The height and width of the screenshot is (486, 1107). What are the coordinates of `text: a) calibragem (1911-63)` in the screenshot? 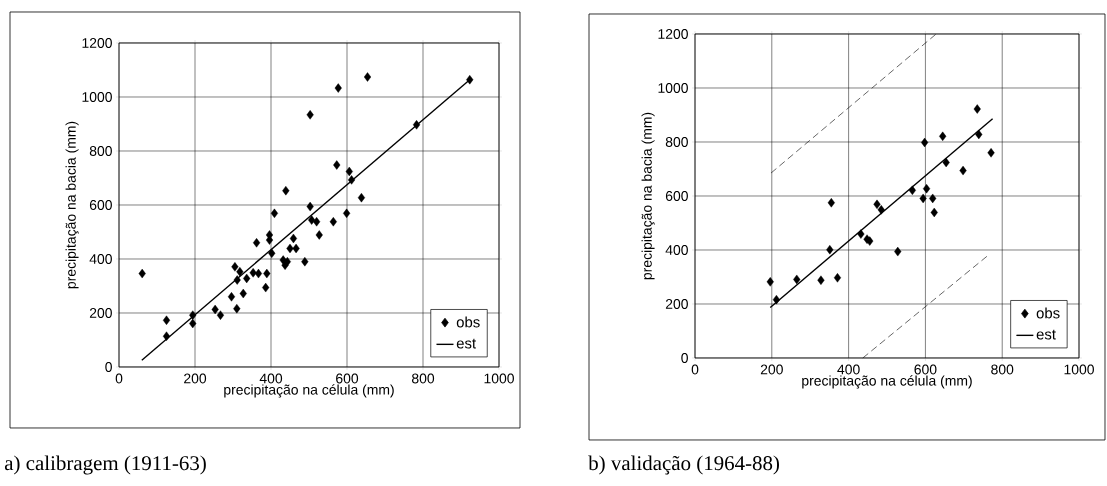 It's located at (105, 465).